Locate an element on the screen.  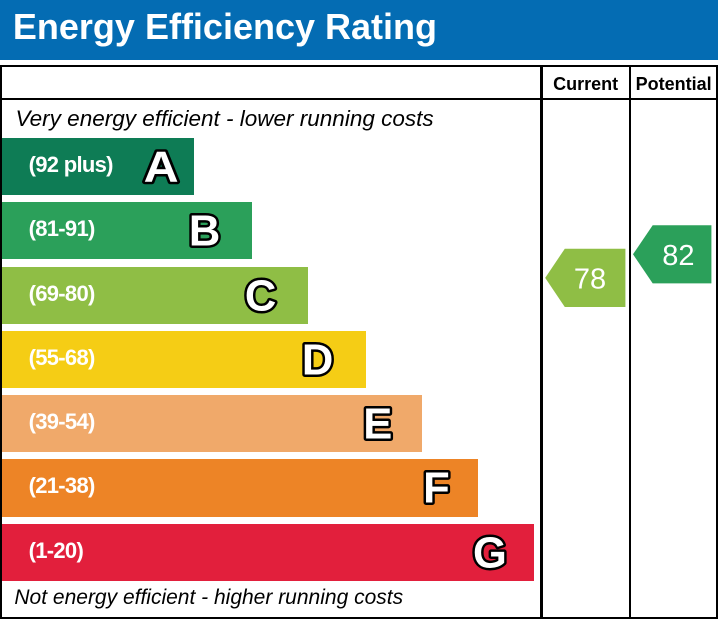
svg-text: E is located at coordinates (377, 425).